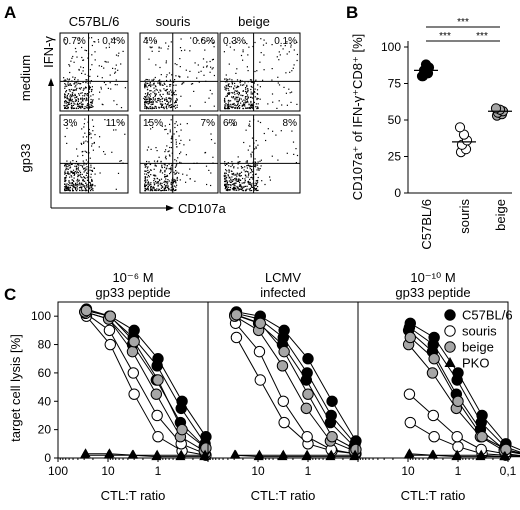 Image resolution: width=520 pixels, height=510 pixels. I want to click on cd107a-axis-label: CD107a, so click(202, 208).